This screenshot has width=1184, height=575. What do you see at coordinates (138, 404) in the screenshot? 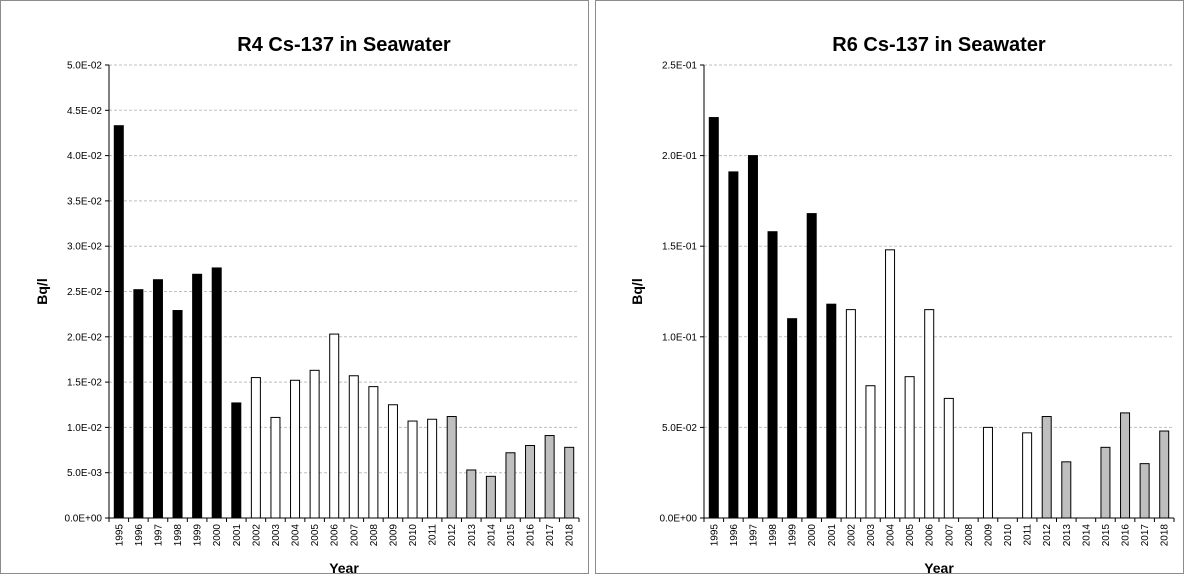
I see `r4-bar-1996` at bounding box center [138, 404].